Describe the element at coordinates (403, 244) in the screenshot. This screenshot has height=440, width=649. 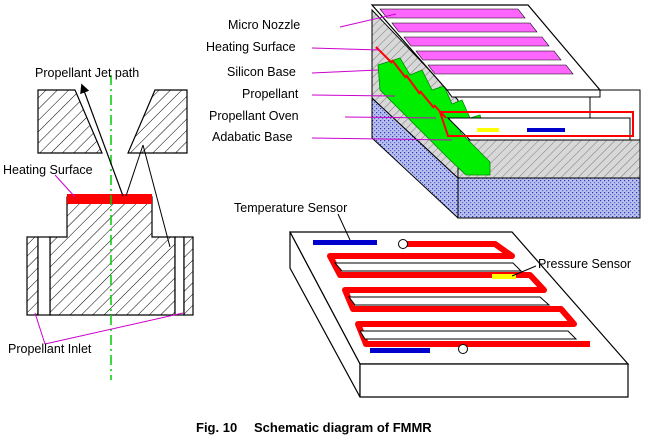
I see `heater-terminal-top` at that location.